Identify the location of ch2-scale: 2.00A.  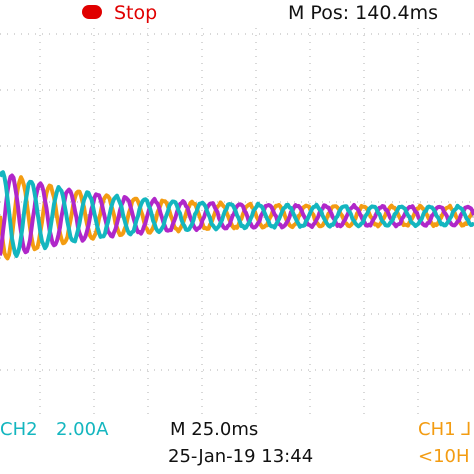
(82, 429).